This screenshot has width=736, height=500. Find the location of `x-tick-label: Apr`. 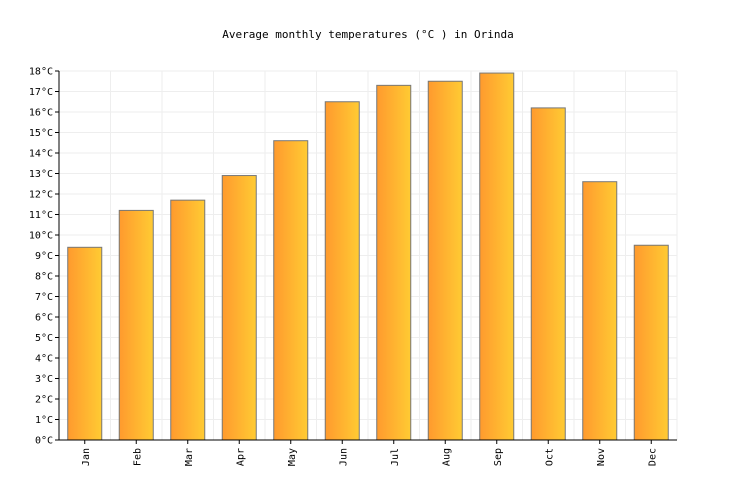

x-tick-label: Apr is located at coordinates (240, 457).